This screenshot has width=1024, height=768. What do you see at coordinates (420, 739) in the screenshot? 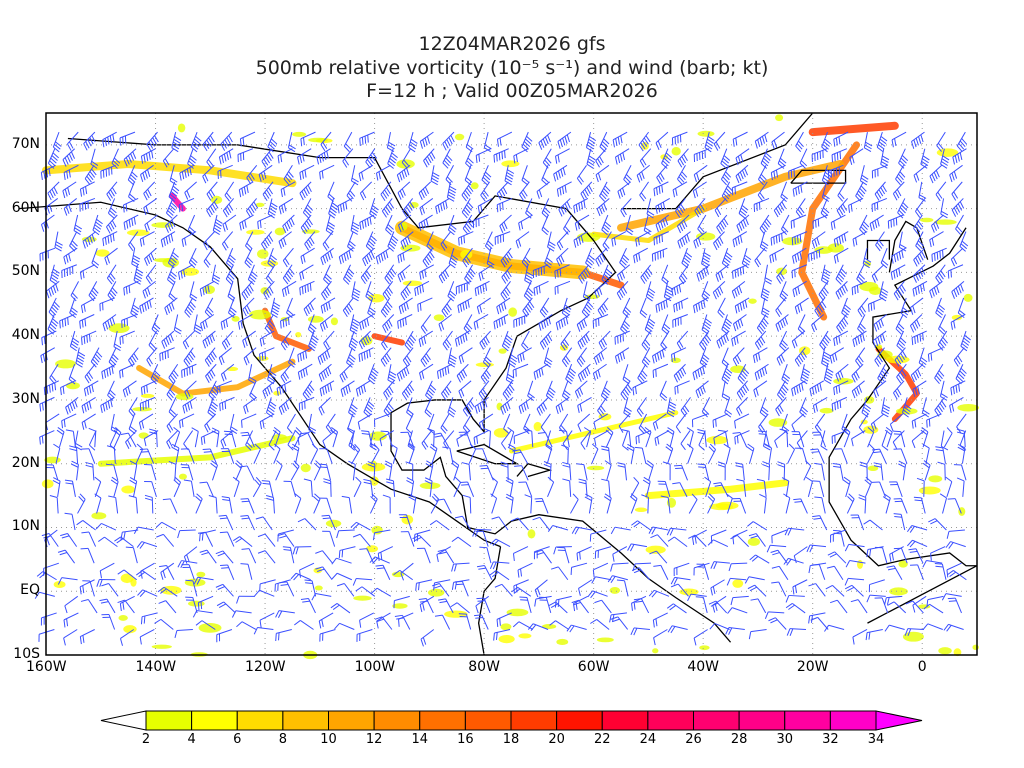
I see `colorbar-label: 14` at bounding box center [420, 739].